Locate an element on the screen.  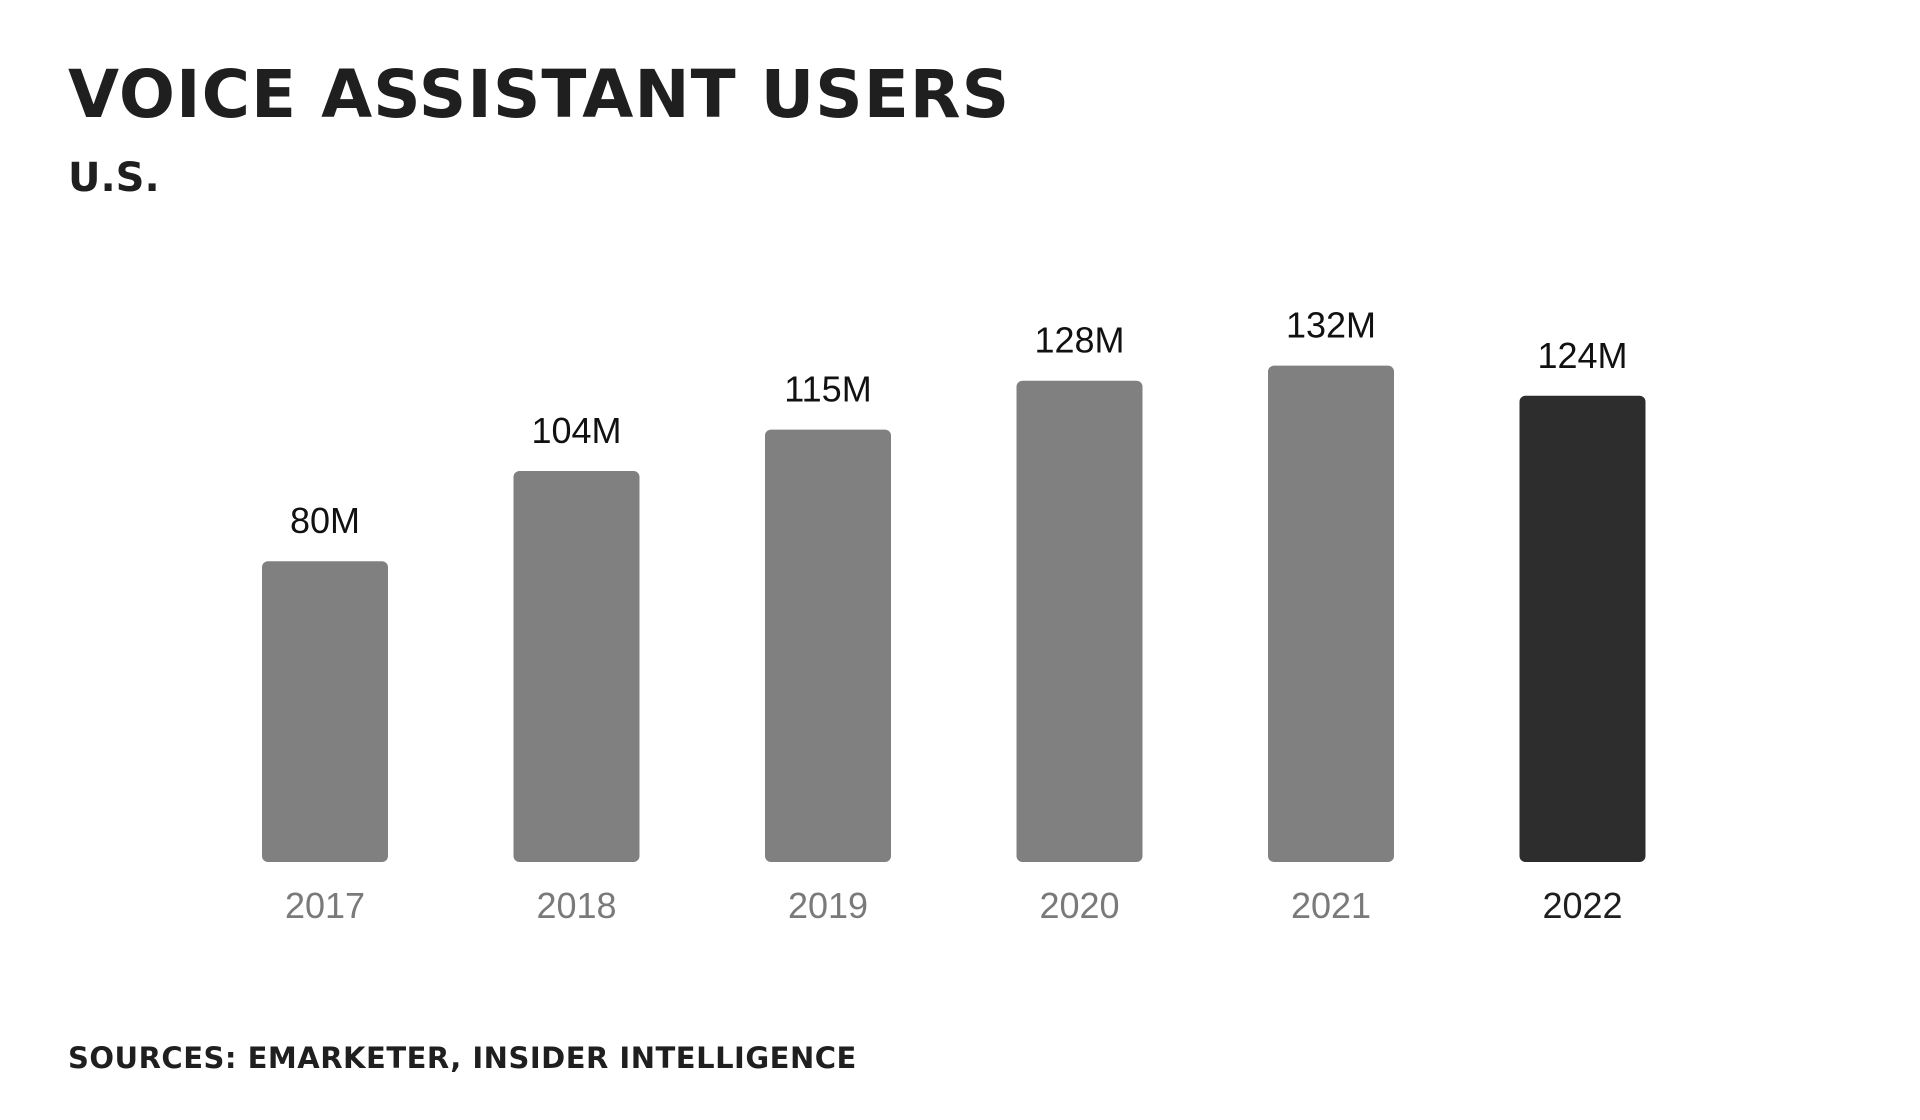
value-label-2022: 124M is located at coordinates (1582, 355).